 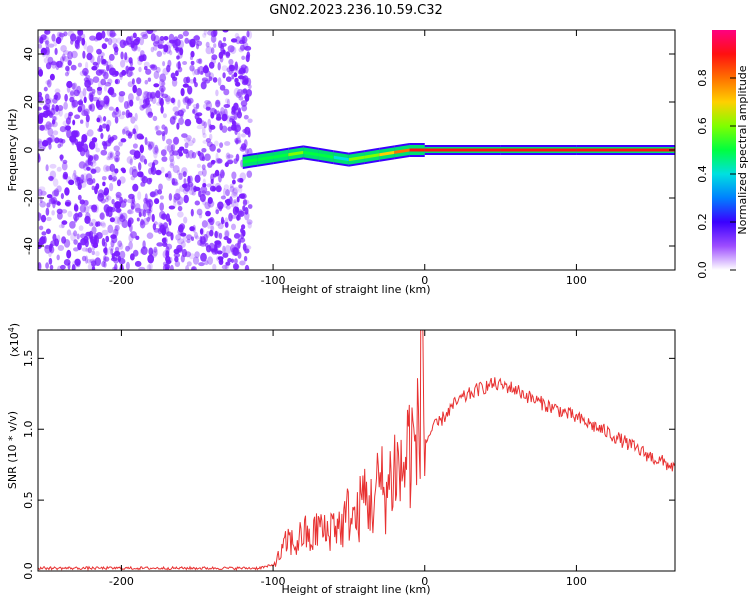 I want to click on spectrogram-y-axis-label: Frequency (Hz), so click(x=12, y=150).